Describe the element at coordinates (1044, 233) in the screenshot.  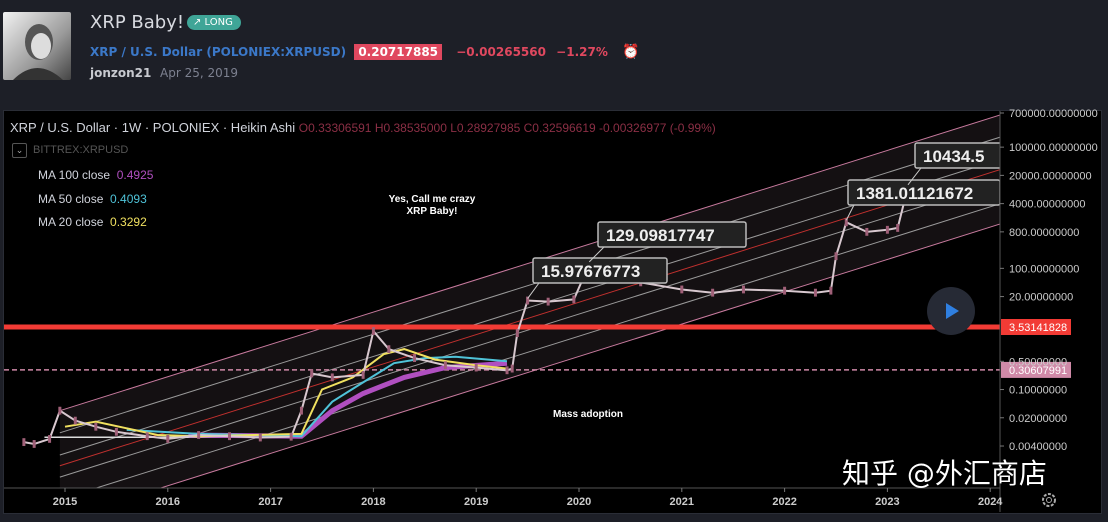
I see `y-tick-label: 800.00000000` at that location.